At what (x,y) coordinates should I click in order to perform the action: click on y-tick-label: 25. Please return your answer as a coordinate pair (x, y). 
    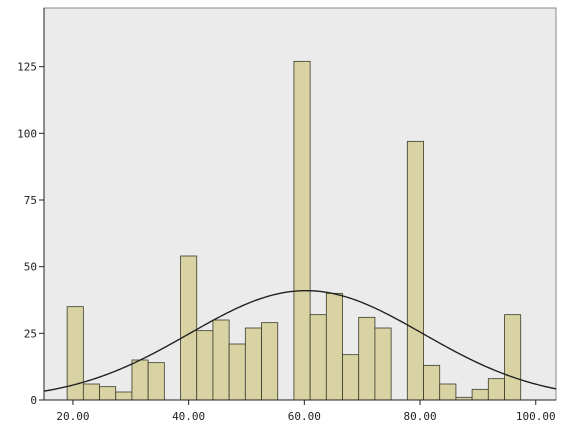
    Looking at the image, I should click on (30, 333).